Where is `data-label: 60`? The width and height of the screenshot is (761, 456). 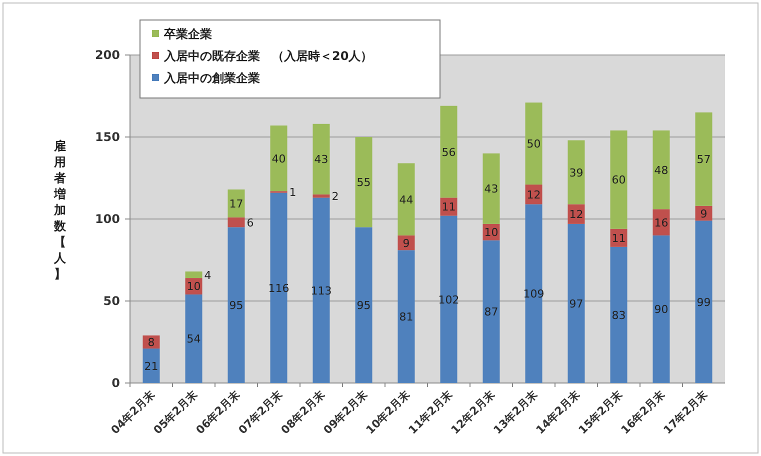
data-label: 60 is located at coordinates (619, 180).